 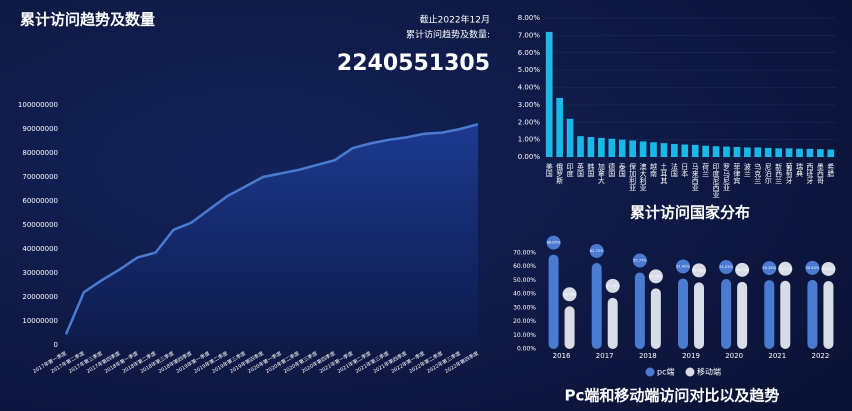 I want to click on y-tick-label: 50.00%, so click(x=524, y=280).